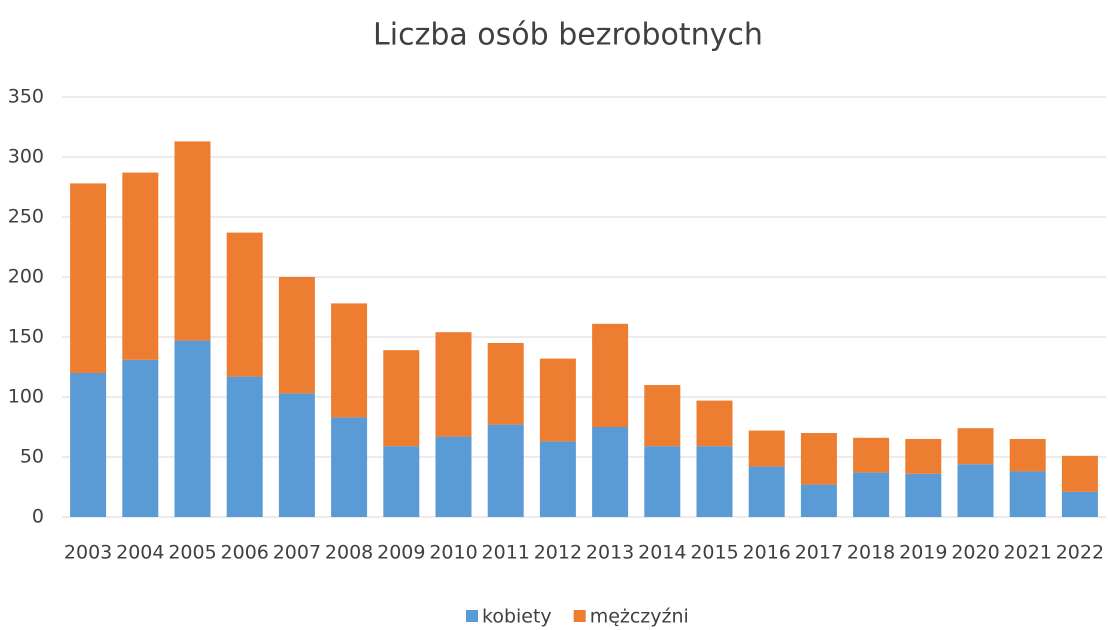  I want to click on y-tick-label: 150, so click(26, 337).